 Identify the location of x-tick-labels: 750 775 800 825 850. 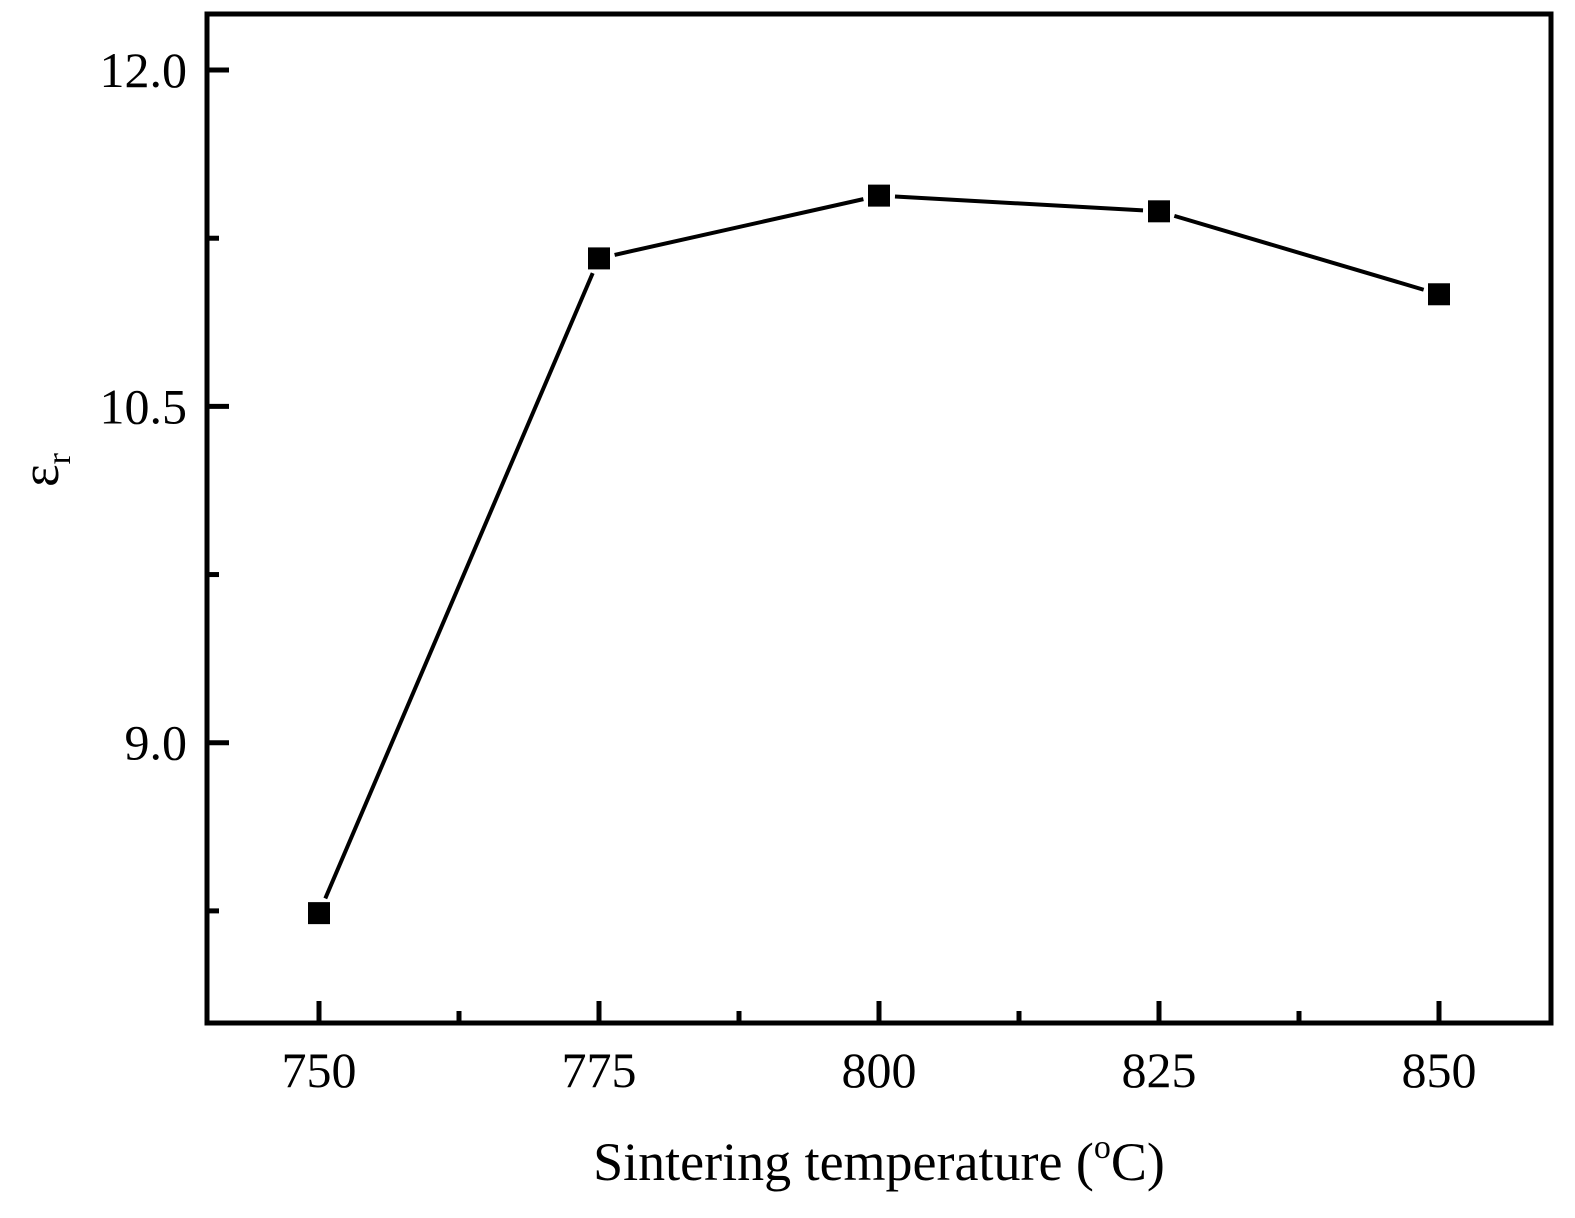
(879, 1070).